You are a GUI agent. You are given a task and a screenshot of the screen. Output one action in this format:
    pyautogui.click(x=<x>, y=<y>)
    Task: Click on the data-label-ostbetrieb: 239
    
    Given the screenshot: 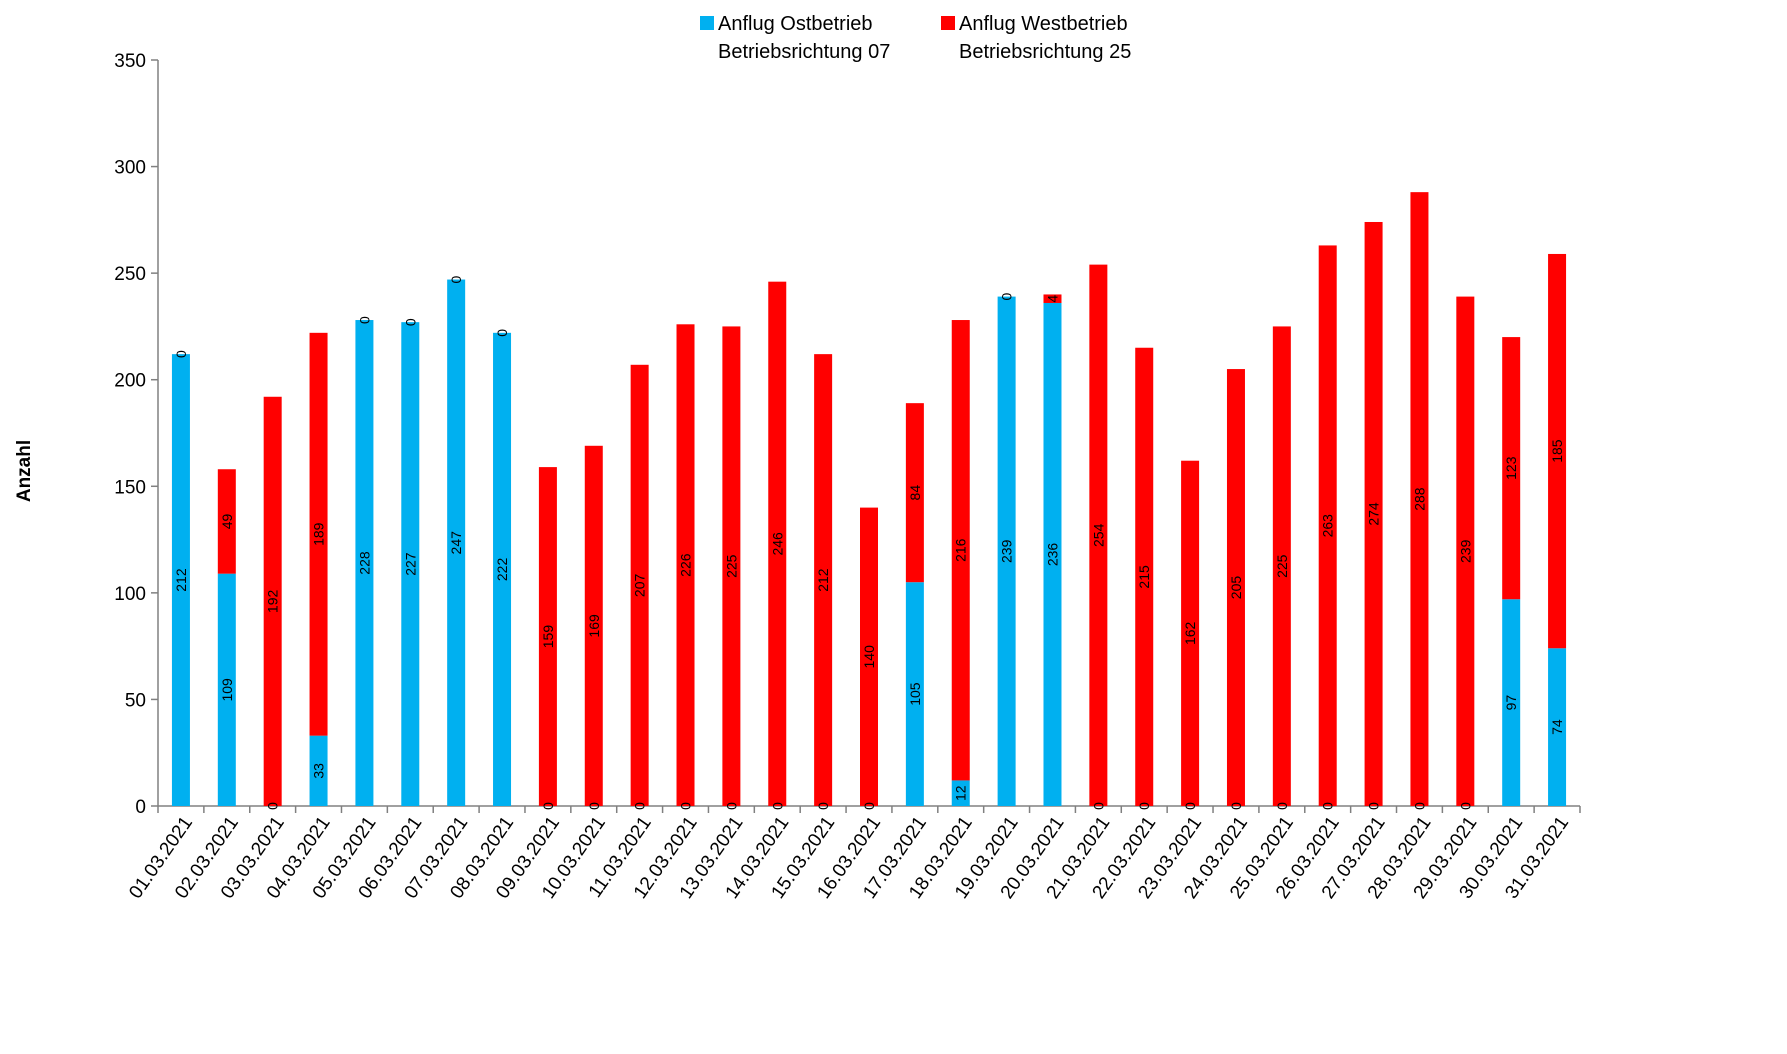 What is the action you would take?
    pyautogui.click(x=1007, y=551)
    